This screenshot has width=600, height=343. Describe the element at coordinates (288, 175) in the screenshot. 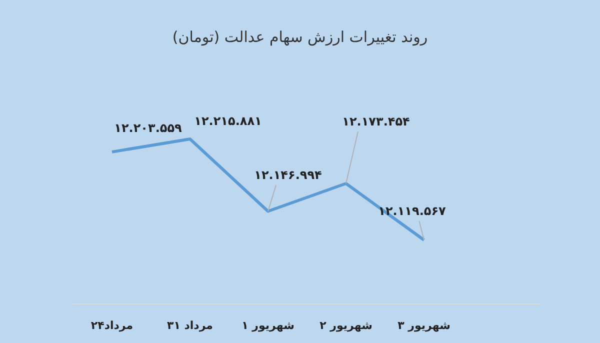

I see `data-label: ۱۲.۱۴۶.۹۹۴` at that location.